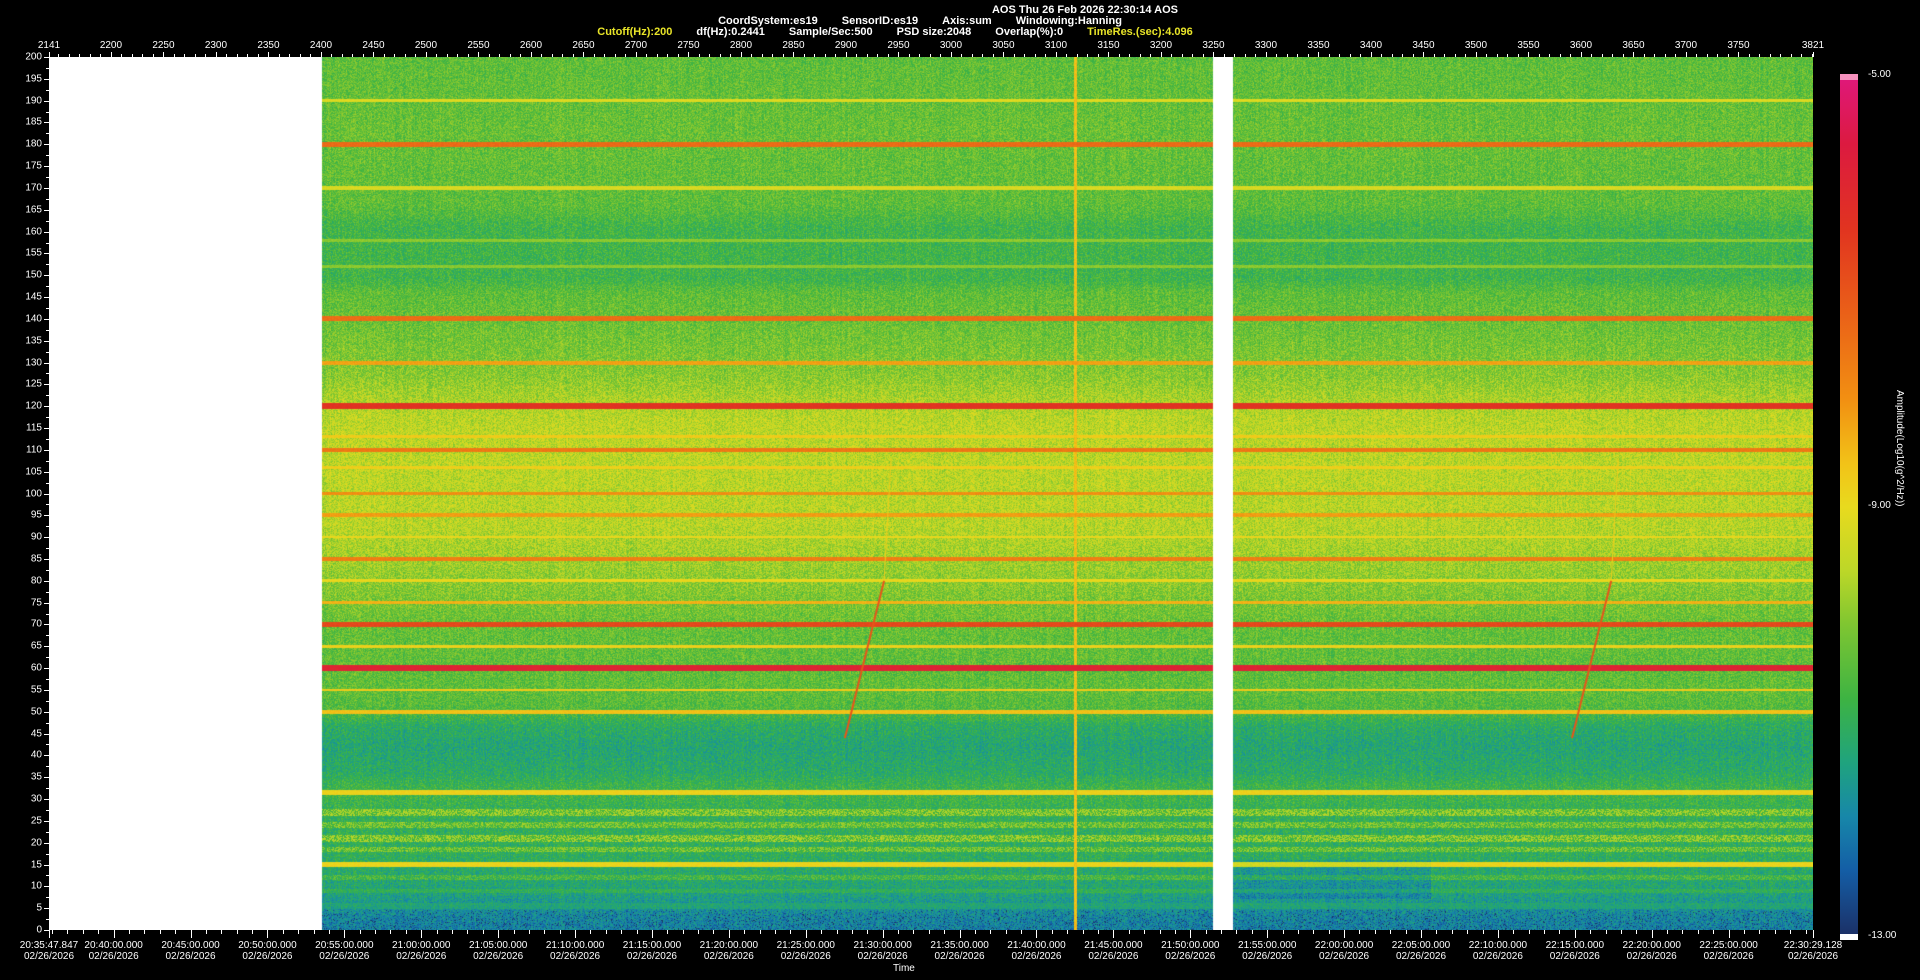 This screenshot has width=1920, height=980. I want to click on frequency-axis-label: 105, so click(33, 472).